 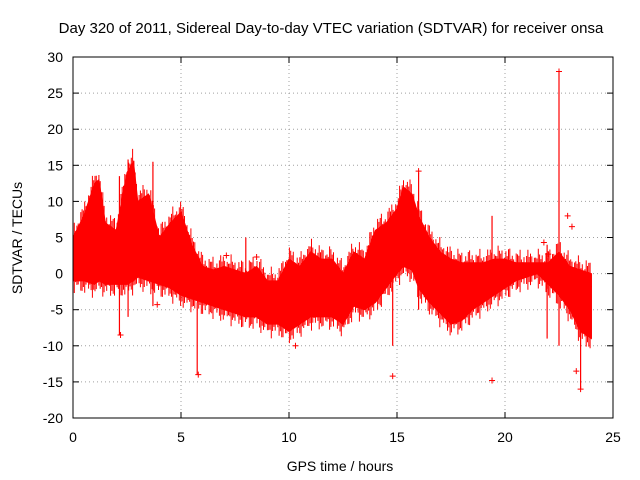 I want to click on y-tick-label: 10, so click(x=55, y=201).